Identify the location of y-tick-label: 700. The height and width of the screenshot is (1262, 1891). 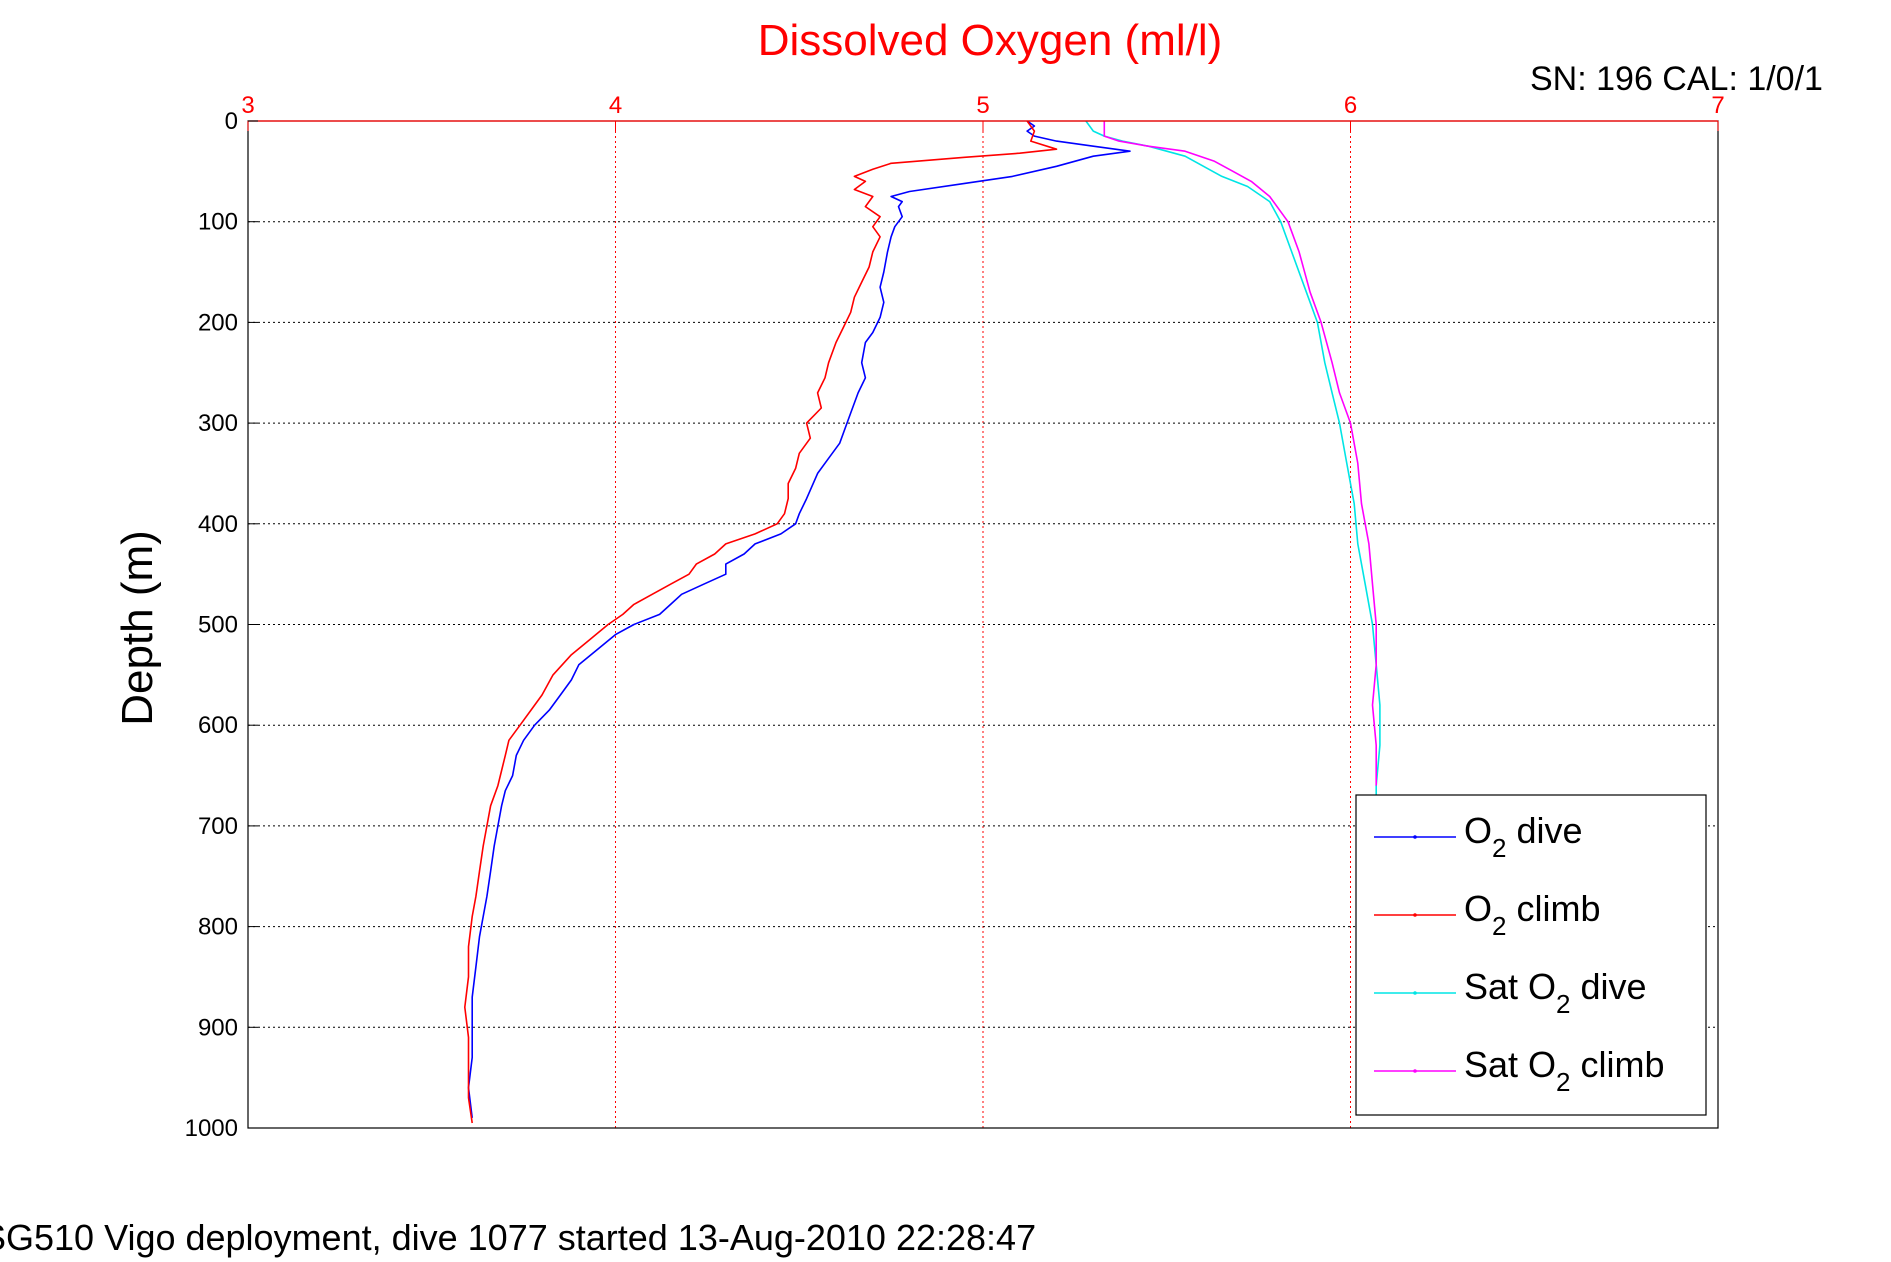
(218, 826).